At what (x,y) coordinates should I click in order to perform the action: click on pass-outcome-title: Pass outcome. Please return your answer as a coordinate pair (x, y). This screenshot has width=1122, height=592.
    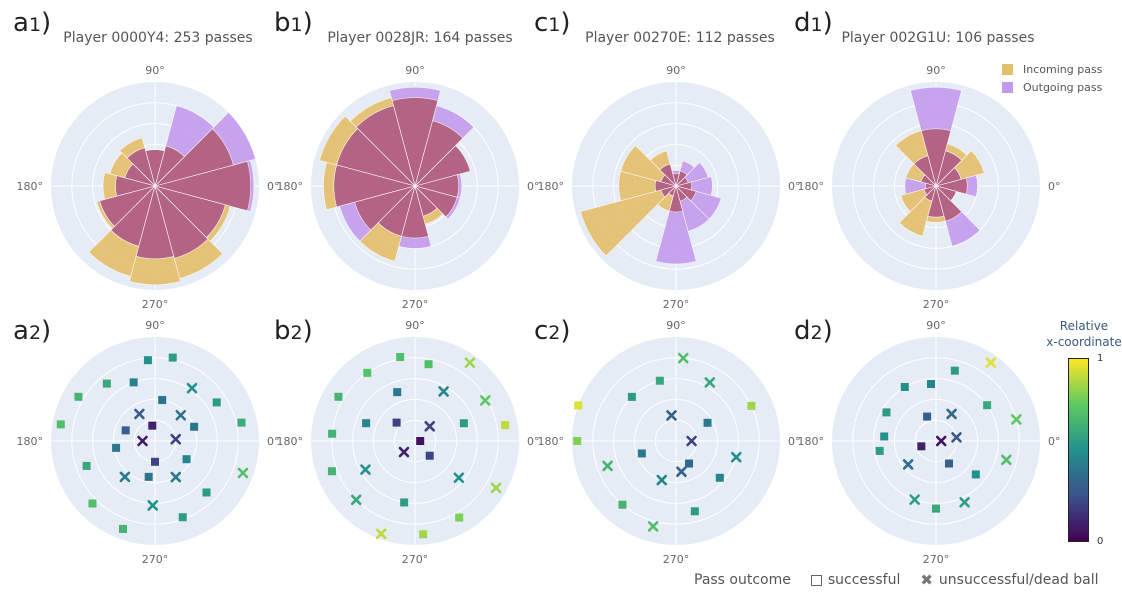
    Looking at the image, I should click on (742, 580).